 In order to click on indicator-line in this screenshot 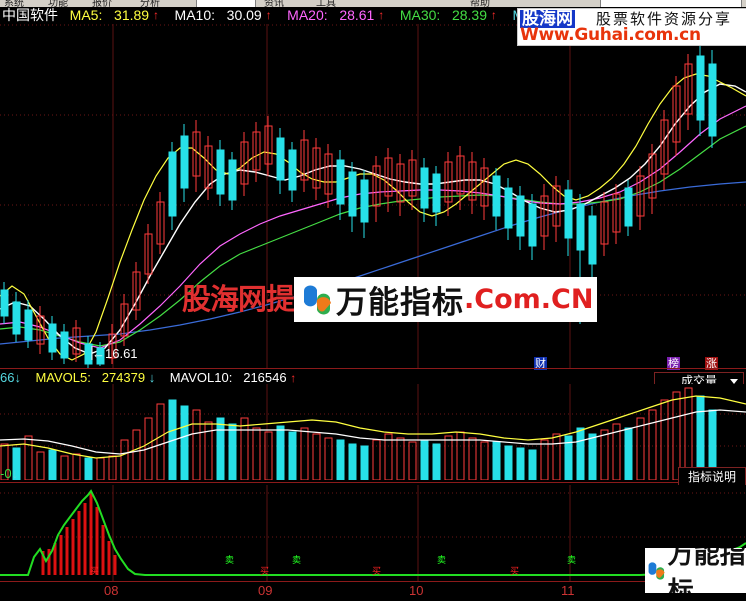, I will do `click(373, 532)`.